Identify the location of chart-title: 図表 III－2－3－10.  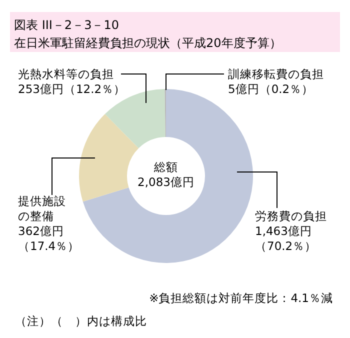
(66, 25).